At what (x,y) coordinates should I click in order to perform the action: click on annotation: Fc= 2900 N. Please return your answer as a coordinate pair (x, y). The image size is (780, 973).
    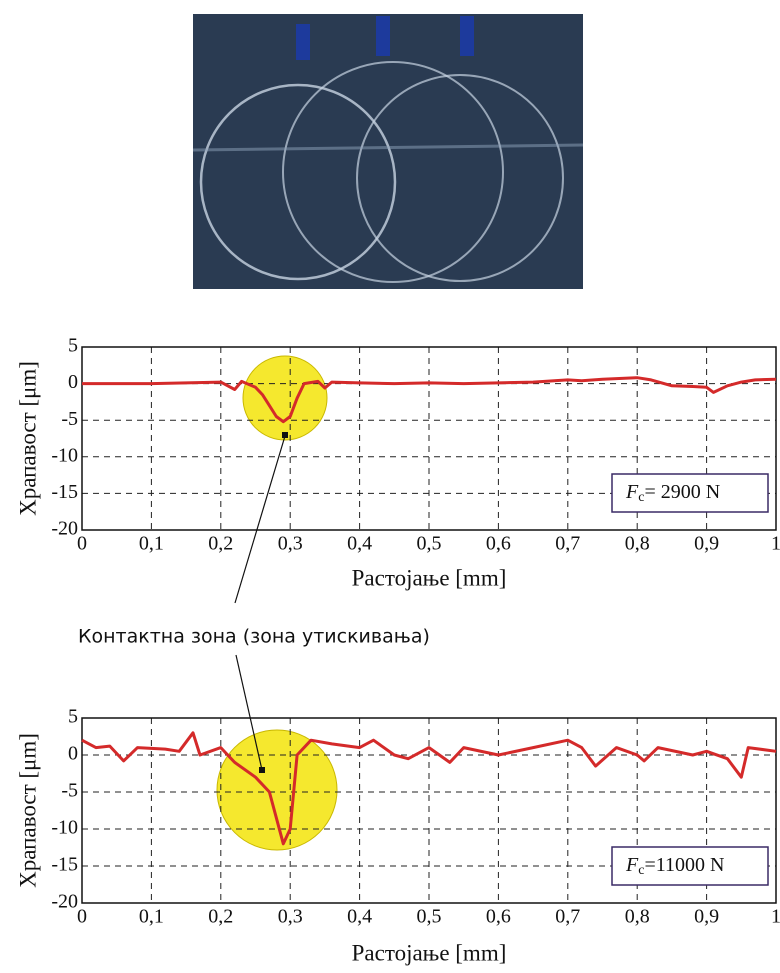
    Looking at the image, I should click on (672, 493).